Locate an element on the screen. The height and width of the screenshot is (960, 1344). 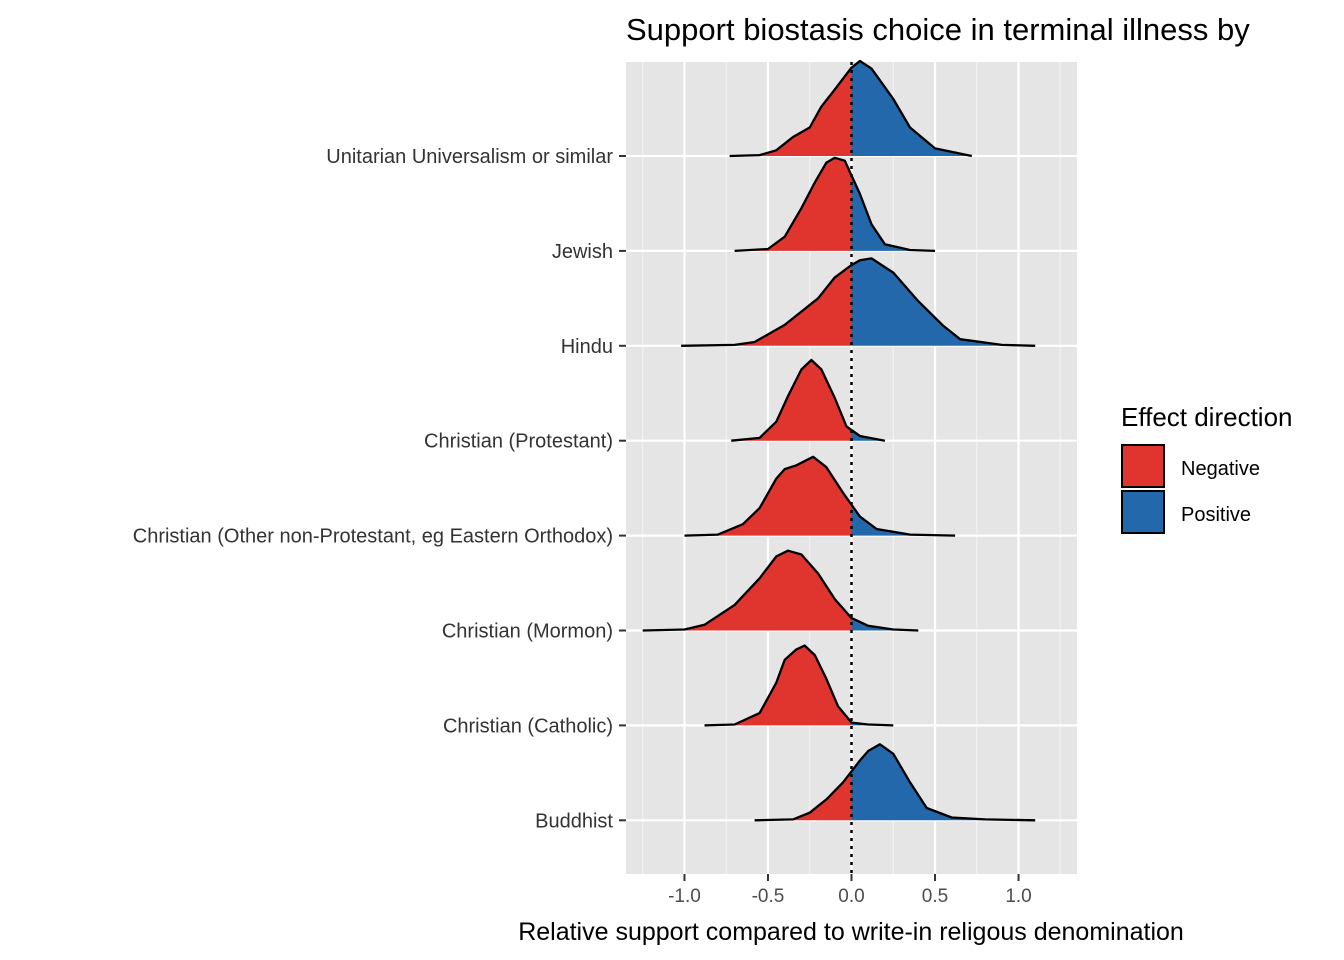
y-tick-label: Hindu is located at coordinates (587, 347).